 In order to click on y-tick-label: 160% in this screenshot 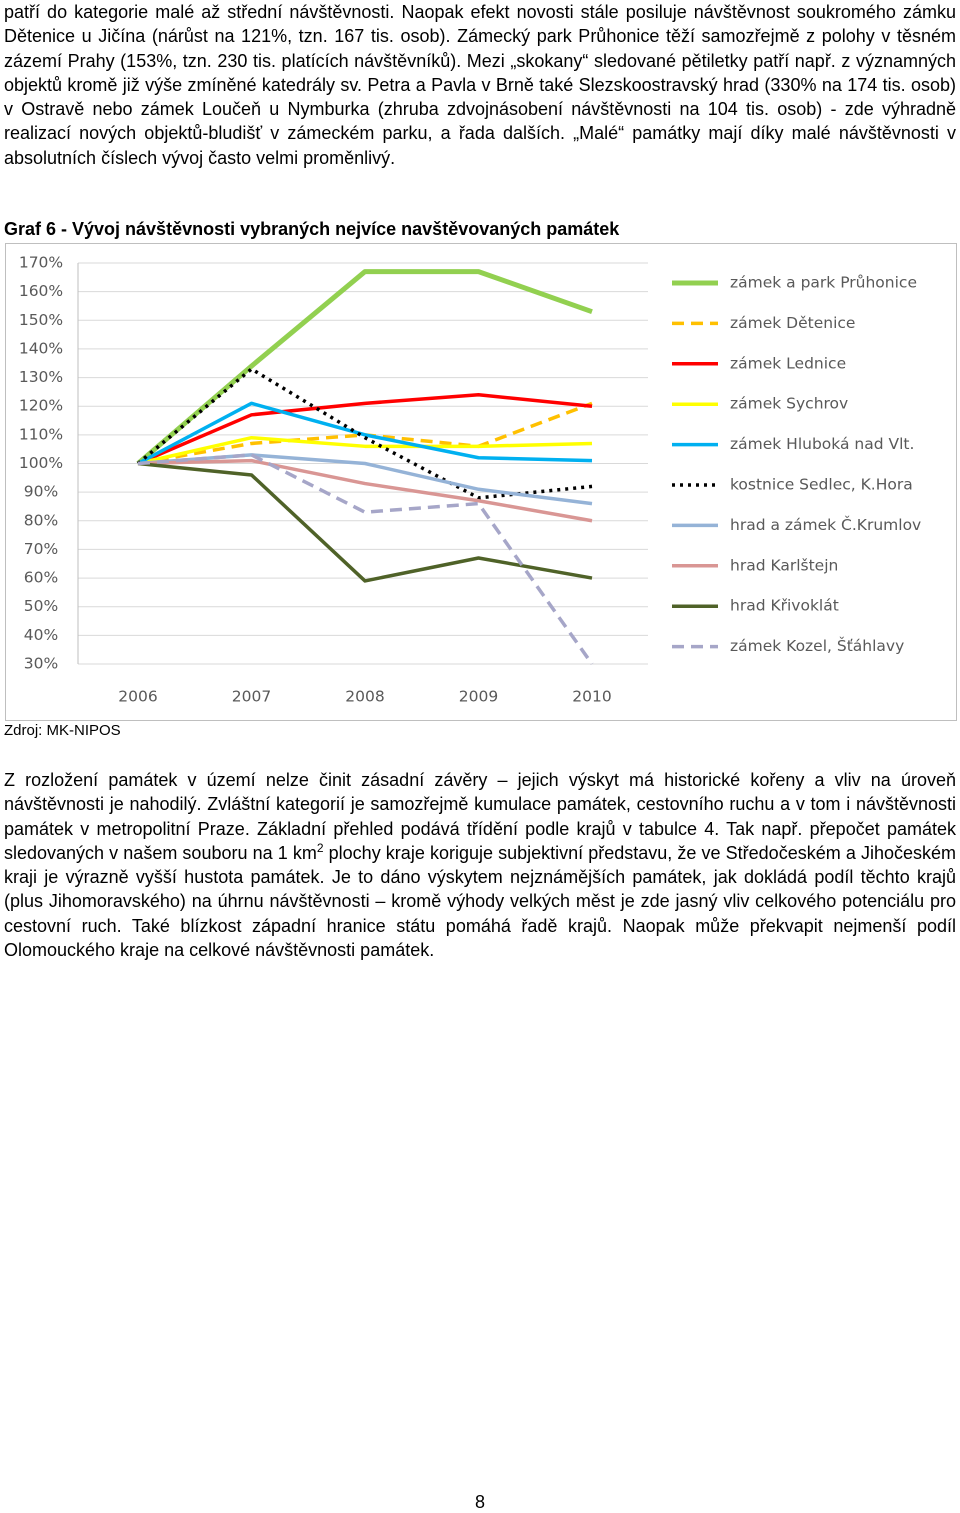, I will do `click(41, 291)`.